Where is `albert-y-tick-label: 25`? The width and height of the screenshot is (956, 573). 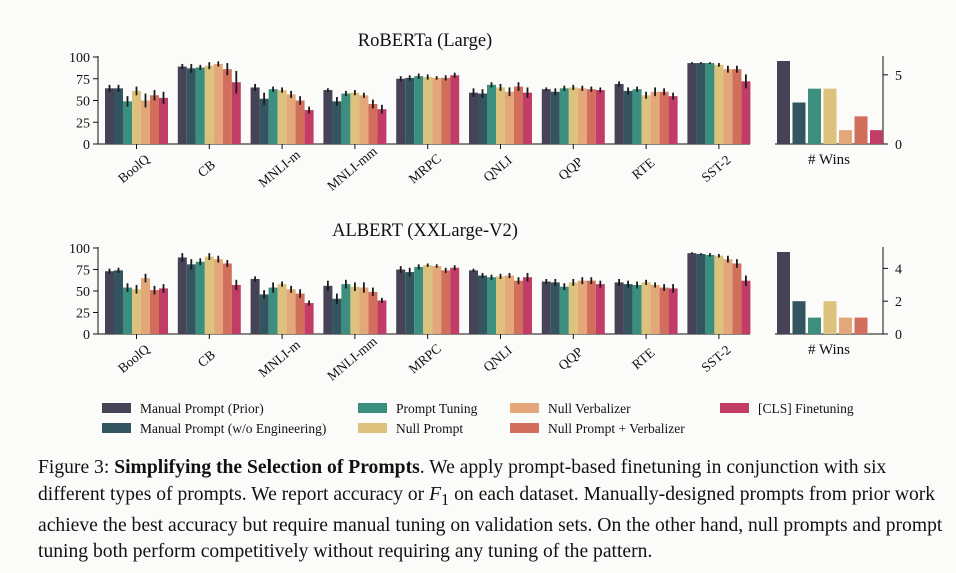 albert-y-tick-label: 25 is located at coordinates (83, 314).